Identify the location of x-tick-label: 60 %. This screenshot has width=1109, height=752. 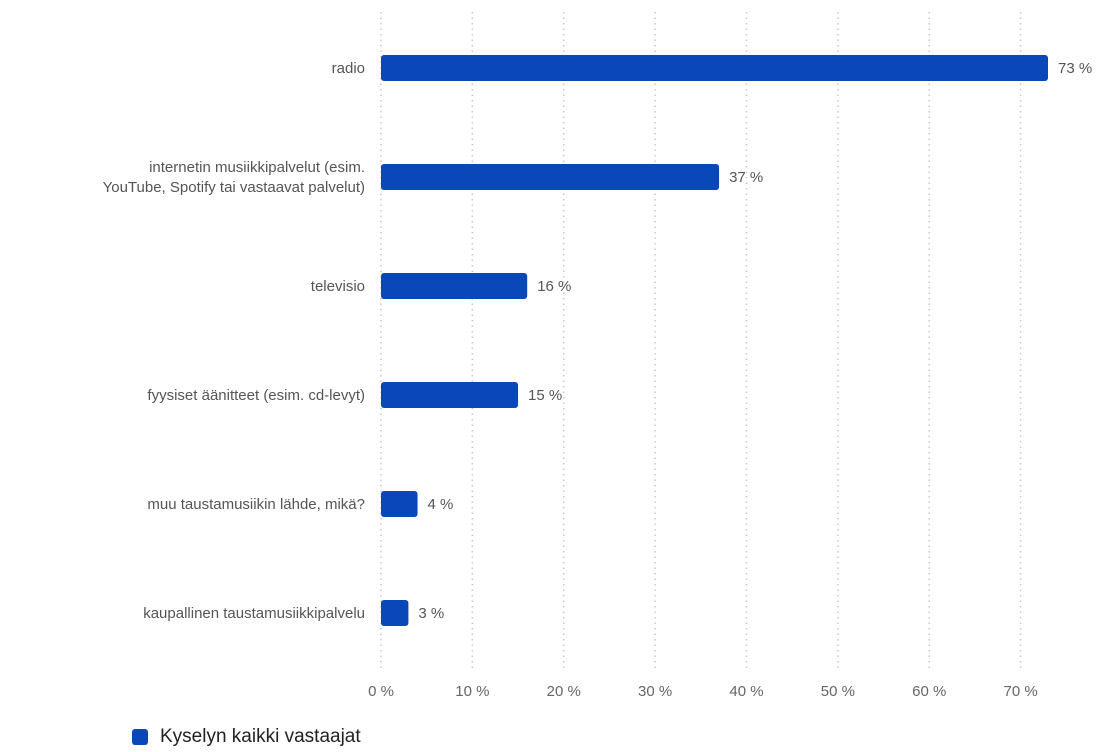
(929, 691).